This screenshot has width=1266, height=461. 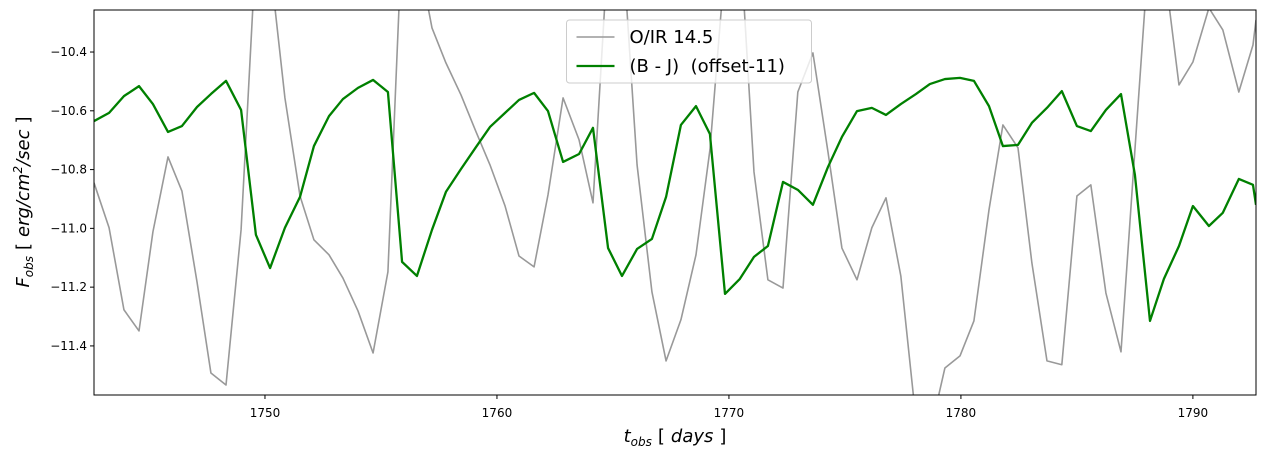 I want to click on x-tick-label: 1790, so click(x=1193, y=413).